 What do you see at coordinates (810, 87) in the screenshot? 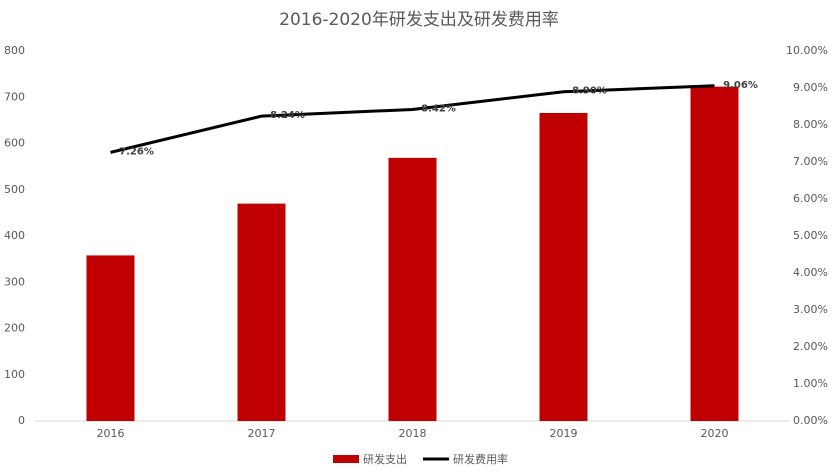
I see `y2-tick-label: 9.00%` at bounding box center [810, 87].